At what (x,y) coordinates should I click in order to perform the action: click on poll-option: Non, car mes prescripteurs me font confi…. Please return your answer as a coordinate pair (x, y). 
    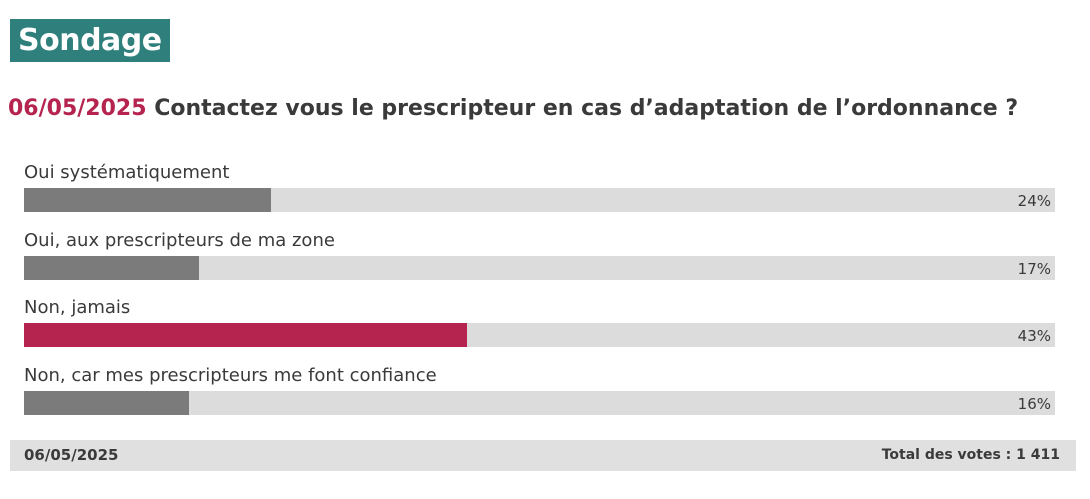
    Looking at the image, I should click on (539, 395).